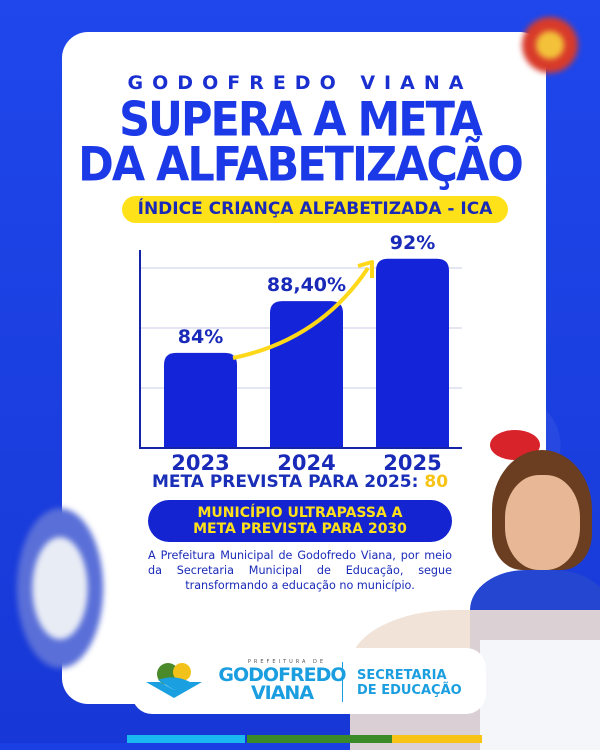 This screenshot has height=750, width=600. Describe the element at coordinates (300, 529) in the screenshot. I see `banner-line2: META PREVISTA PARA 2030` at that location.